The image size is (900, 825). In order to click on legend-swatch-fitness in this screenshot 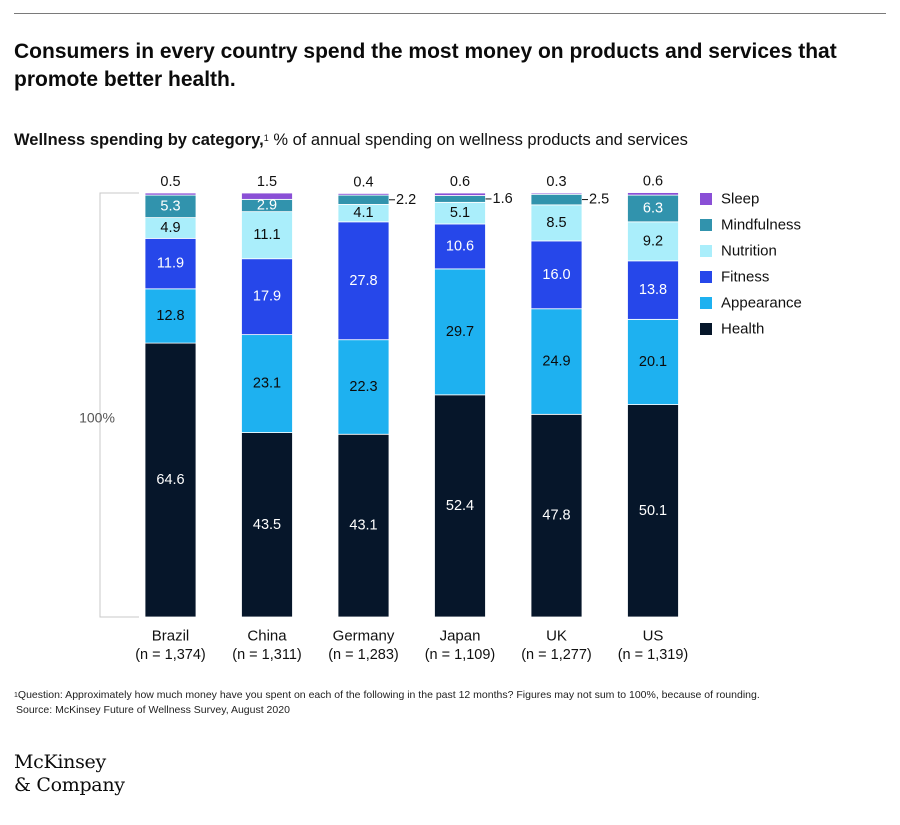, I will do `click(706, 277)`.